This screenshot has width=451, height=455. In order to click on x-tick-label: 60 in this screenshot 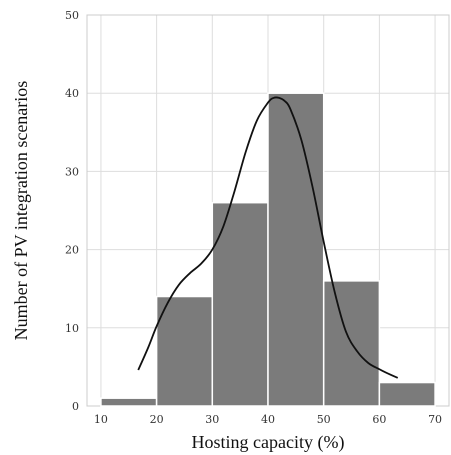, I will do `click(379, 419)`.